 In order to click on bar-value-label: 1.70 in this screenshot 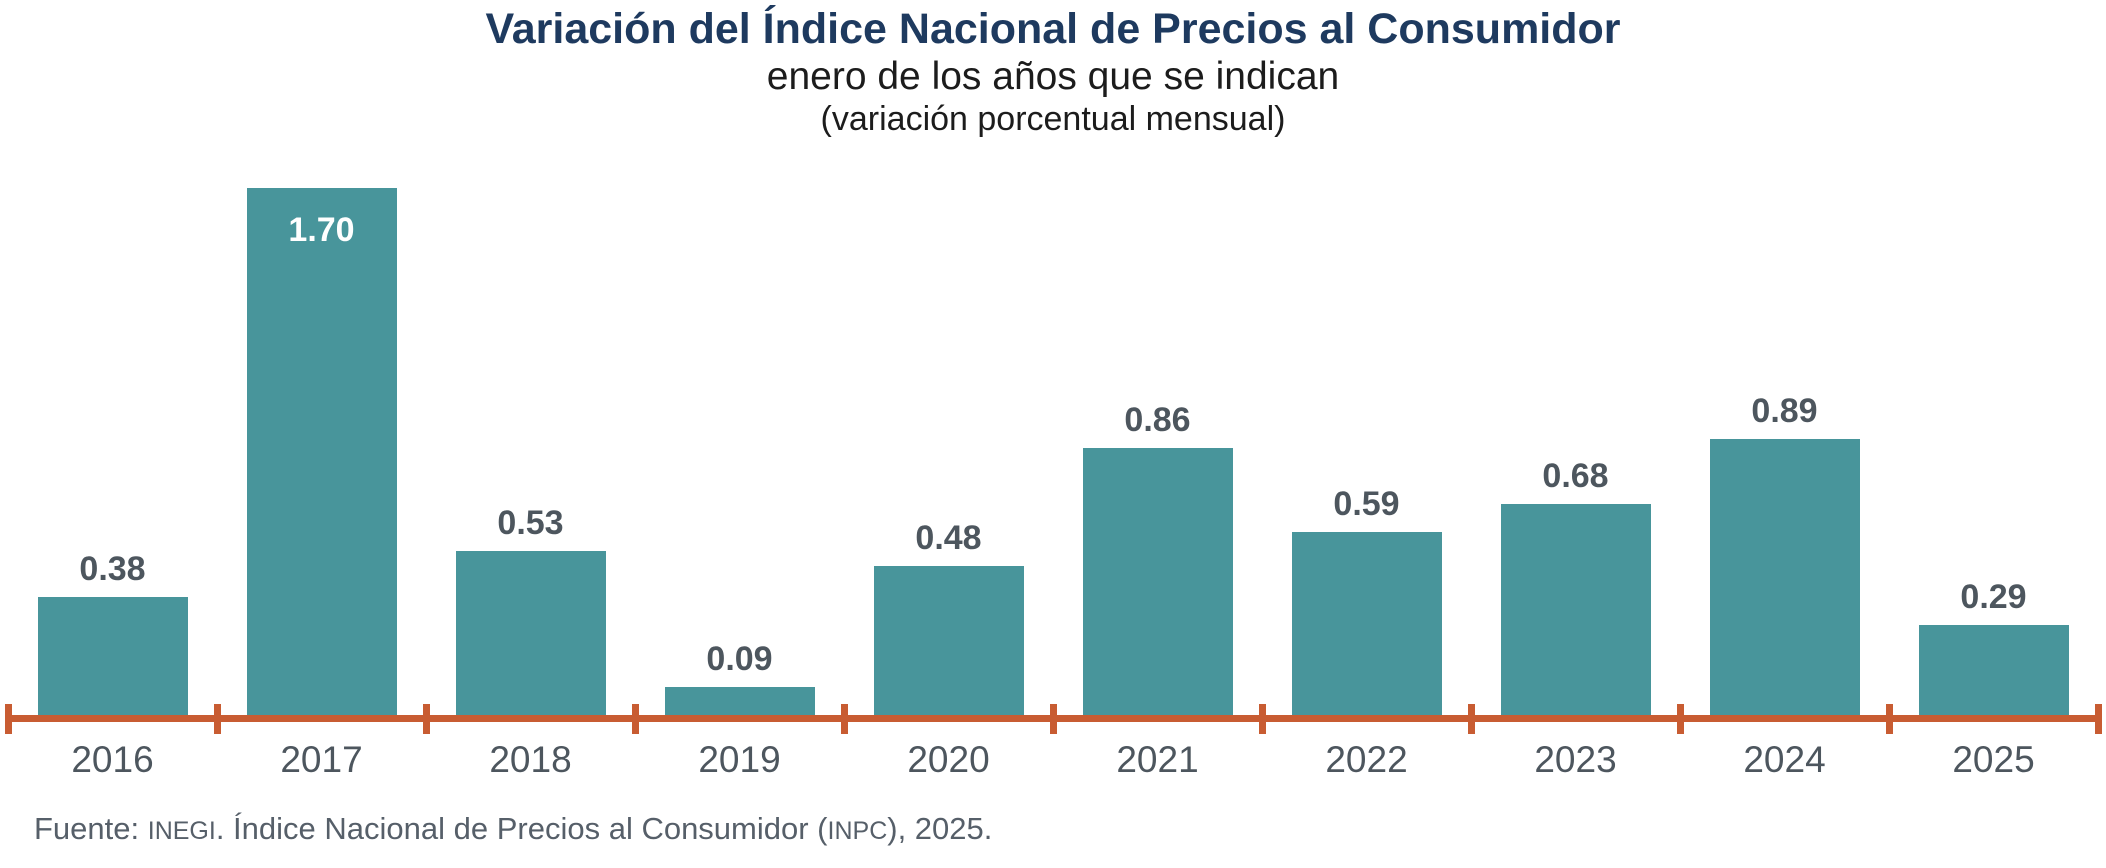, I will do `click(321, 230)`.